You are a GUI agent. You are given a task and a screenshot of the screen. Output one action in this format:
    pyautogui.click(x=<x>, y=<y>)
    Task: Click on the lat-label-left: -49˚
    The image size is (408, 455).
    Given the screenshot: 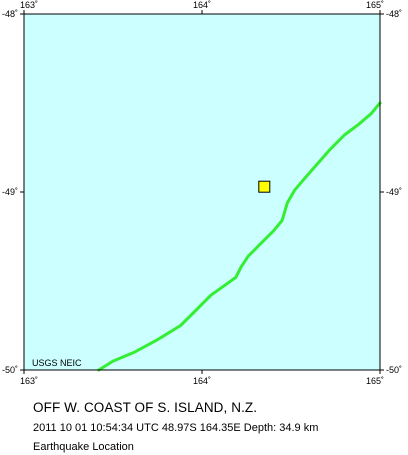 What is the action you would take?
    pyautogui.click(x=10, y=192)
    